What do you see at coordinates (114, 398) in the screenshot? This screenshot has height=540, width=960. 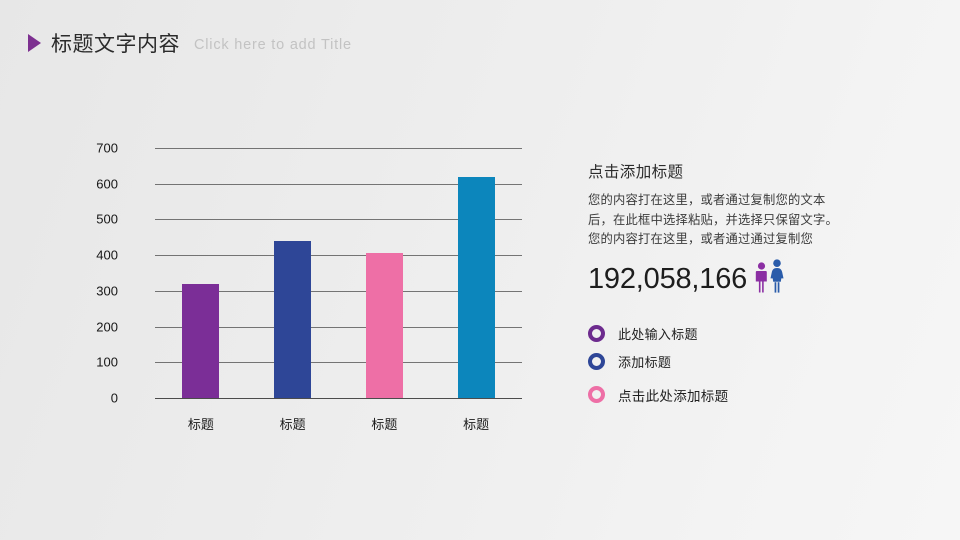 I see `y-axis-tick-label: 0` at bounding box center [114, 398].